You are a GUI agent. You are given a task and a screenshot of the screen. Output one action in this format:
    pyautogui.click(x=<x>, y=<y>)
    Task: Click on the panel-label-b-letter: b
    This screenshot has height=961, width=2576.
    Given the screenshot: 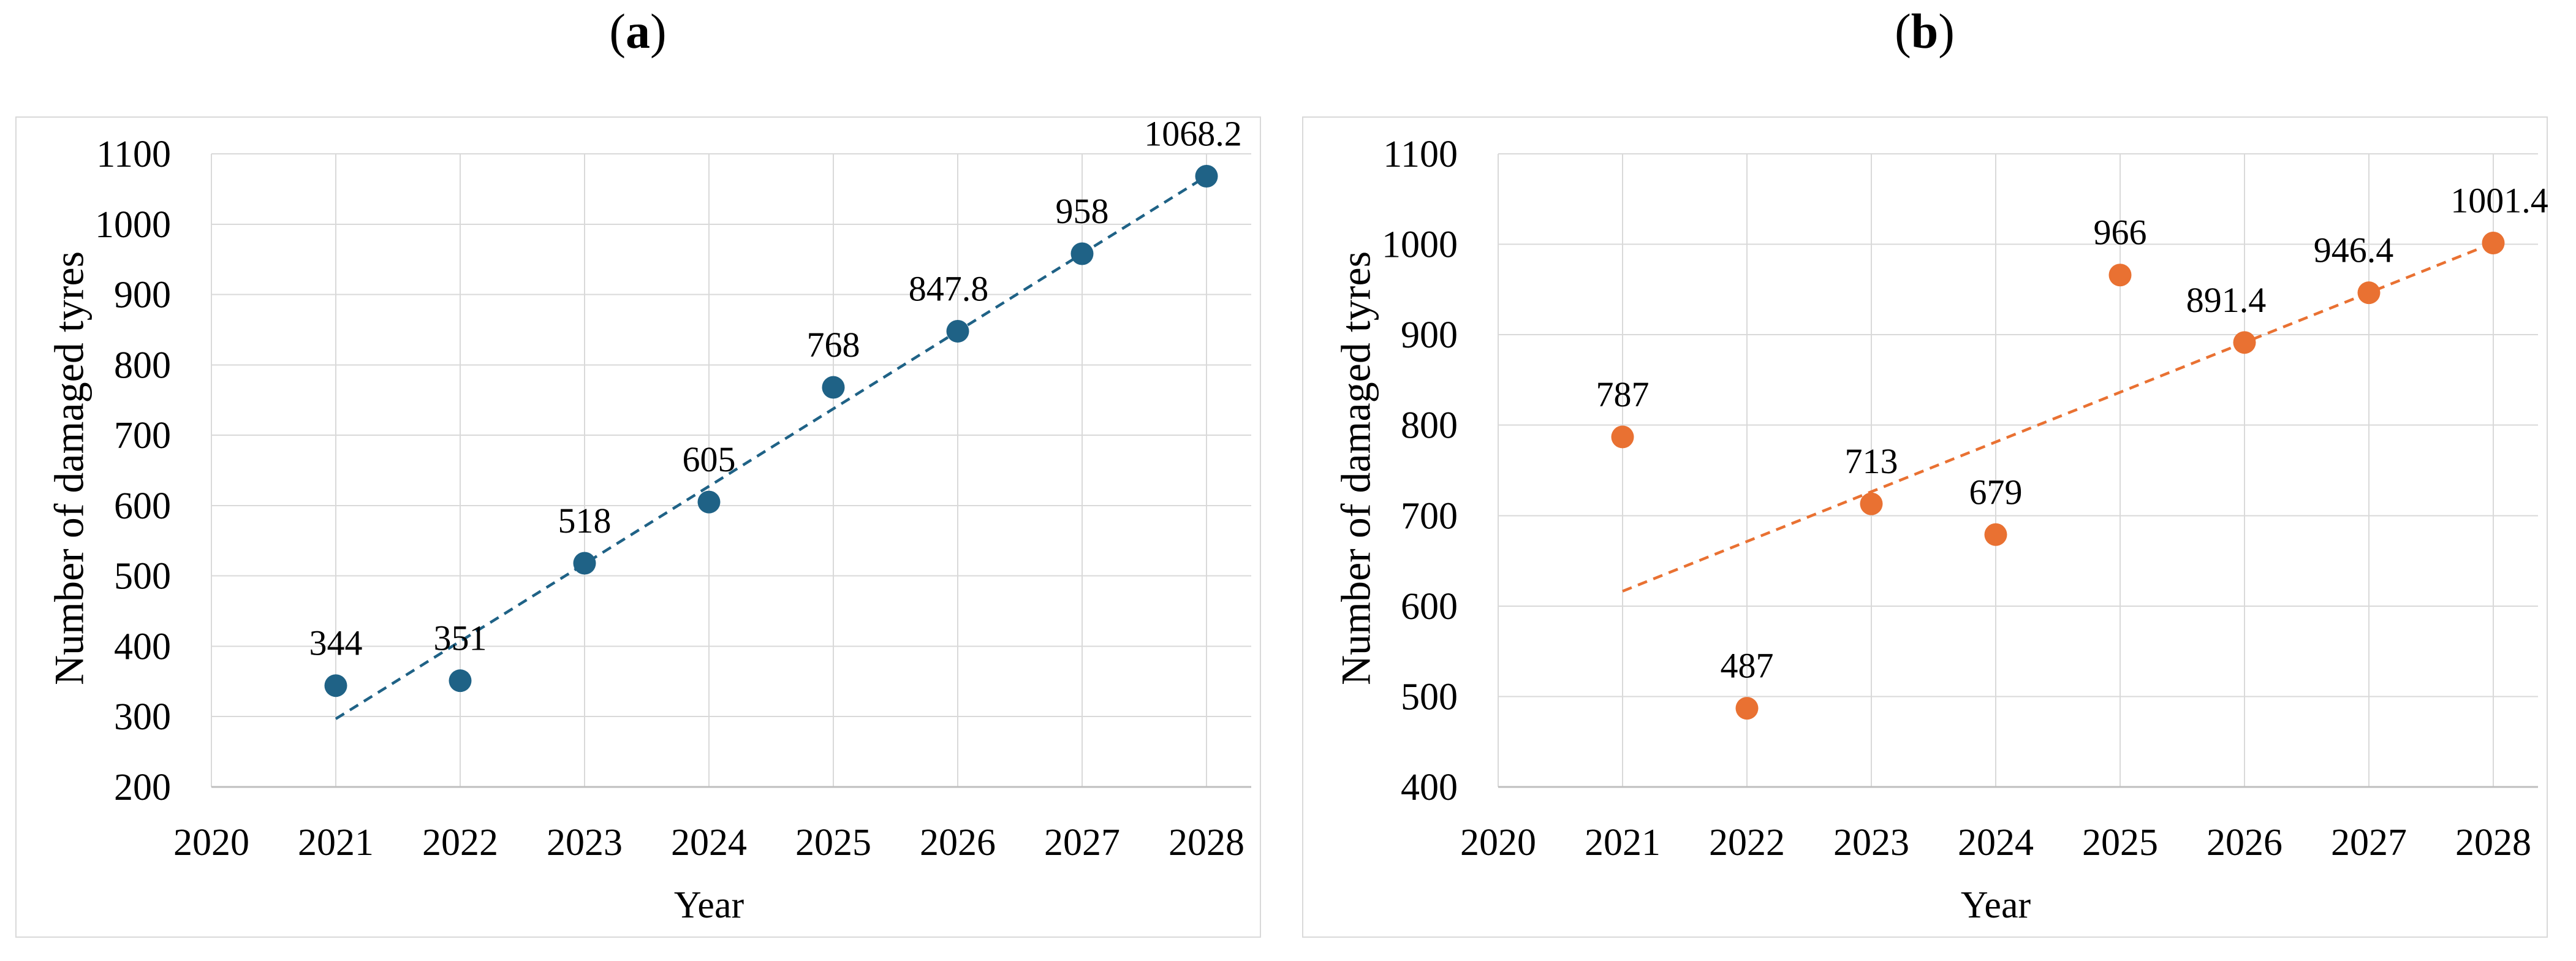 What is the action you would take?
    pyautogui.click(x=1925, y=32)
    